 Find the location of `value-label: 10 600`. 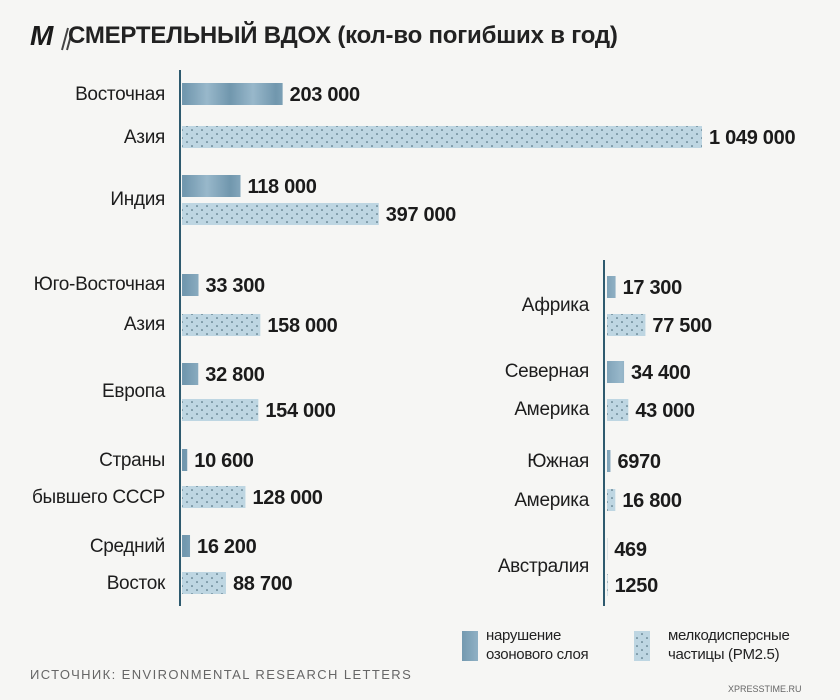

value-label: 10 600 is located at coordinates (224, 461).